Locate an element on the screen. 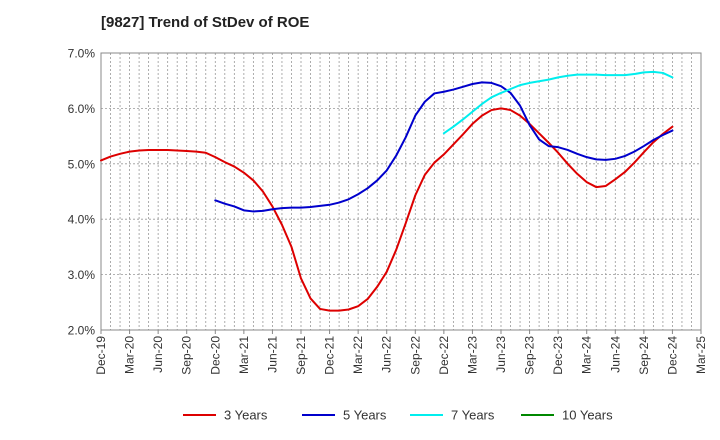 This screenshot has width=720, height=440. legend-label: 7 Years is located at coordinates (473, 415).